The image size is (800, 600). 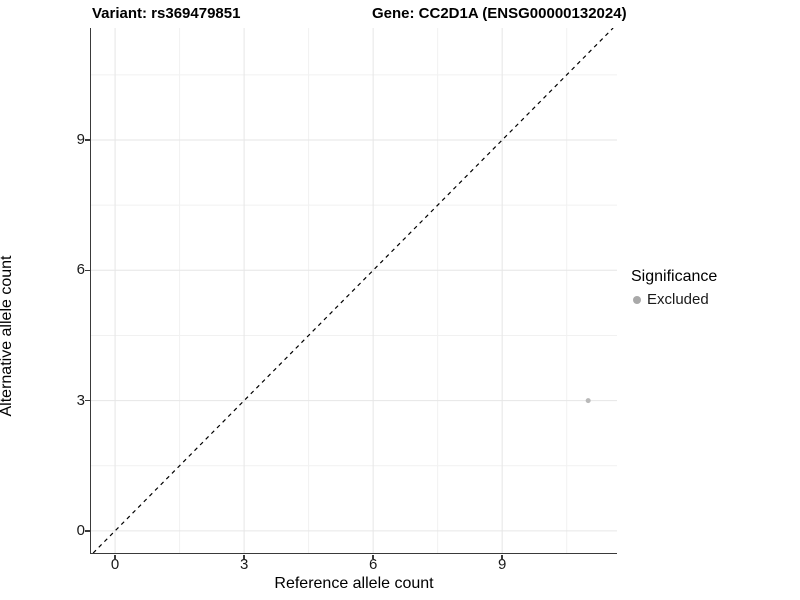 I want to click on legend-item-label: Excluded, so click(x=678, y=299).